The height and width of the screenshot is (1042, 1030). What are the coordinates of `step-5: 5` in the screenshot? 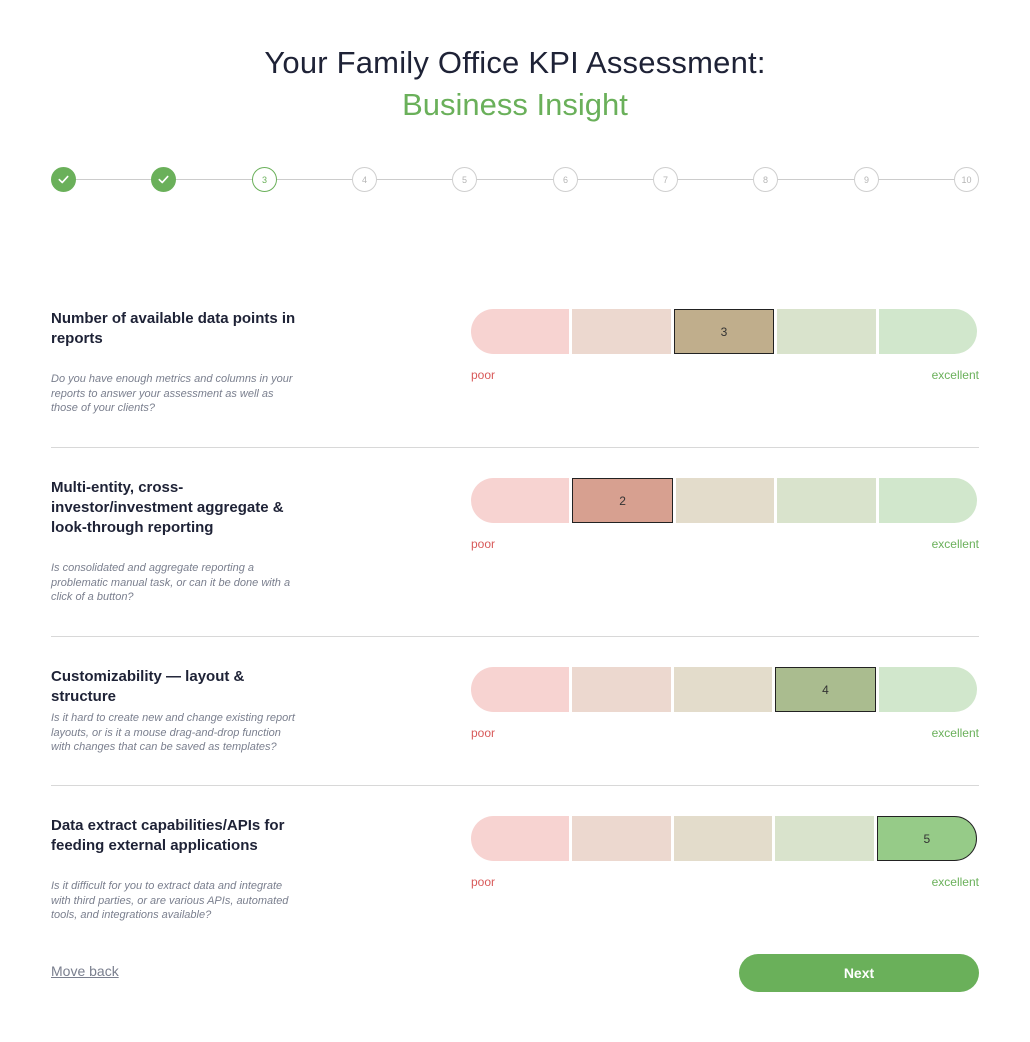 It's located at (464, 179).